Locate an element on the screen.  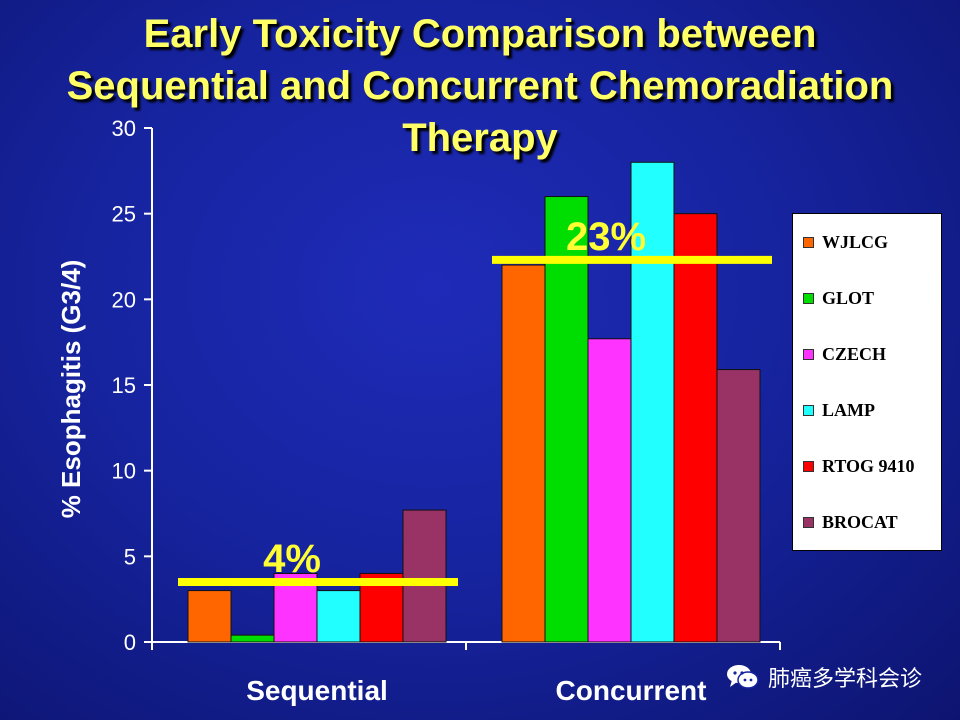
y-tick-label: 15 is located at coordinates (124, 385).